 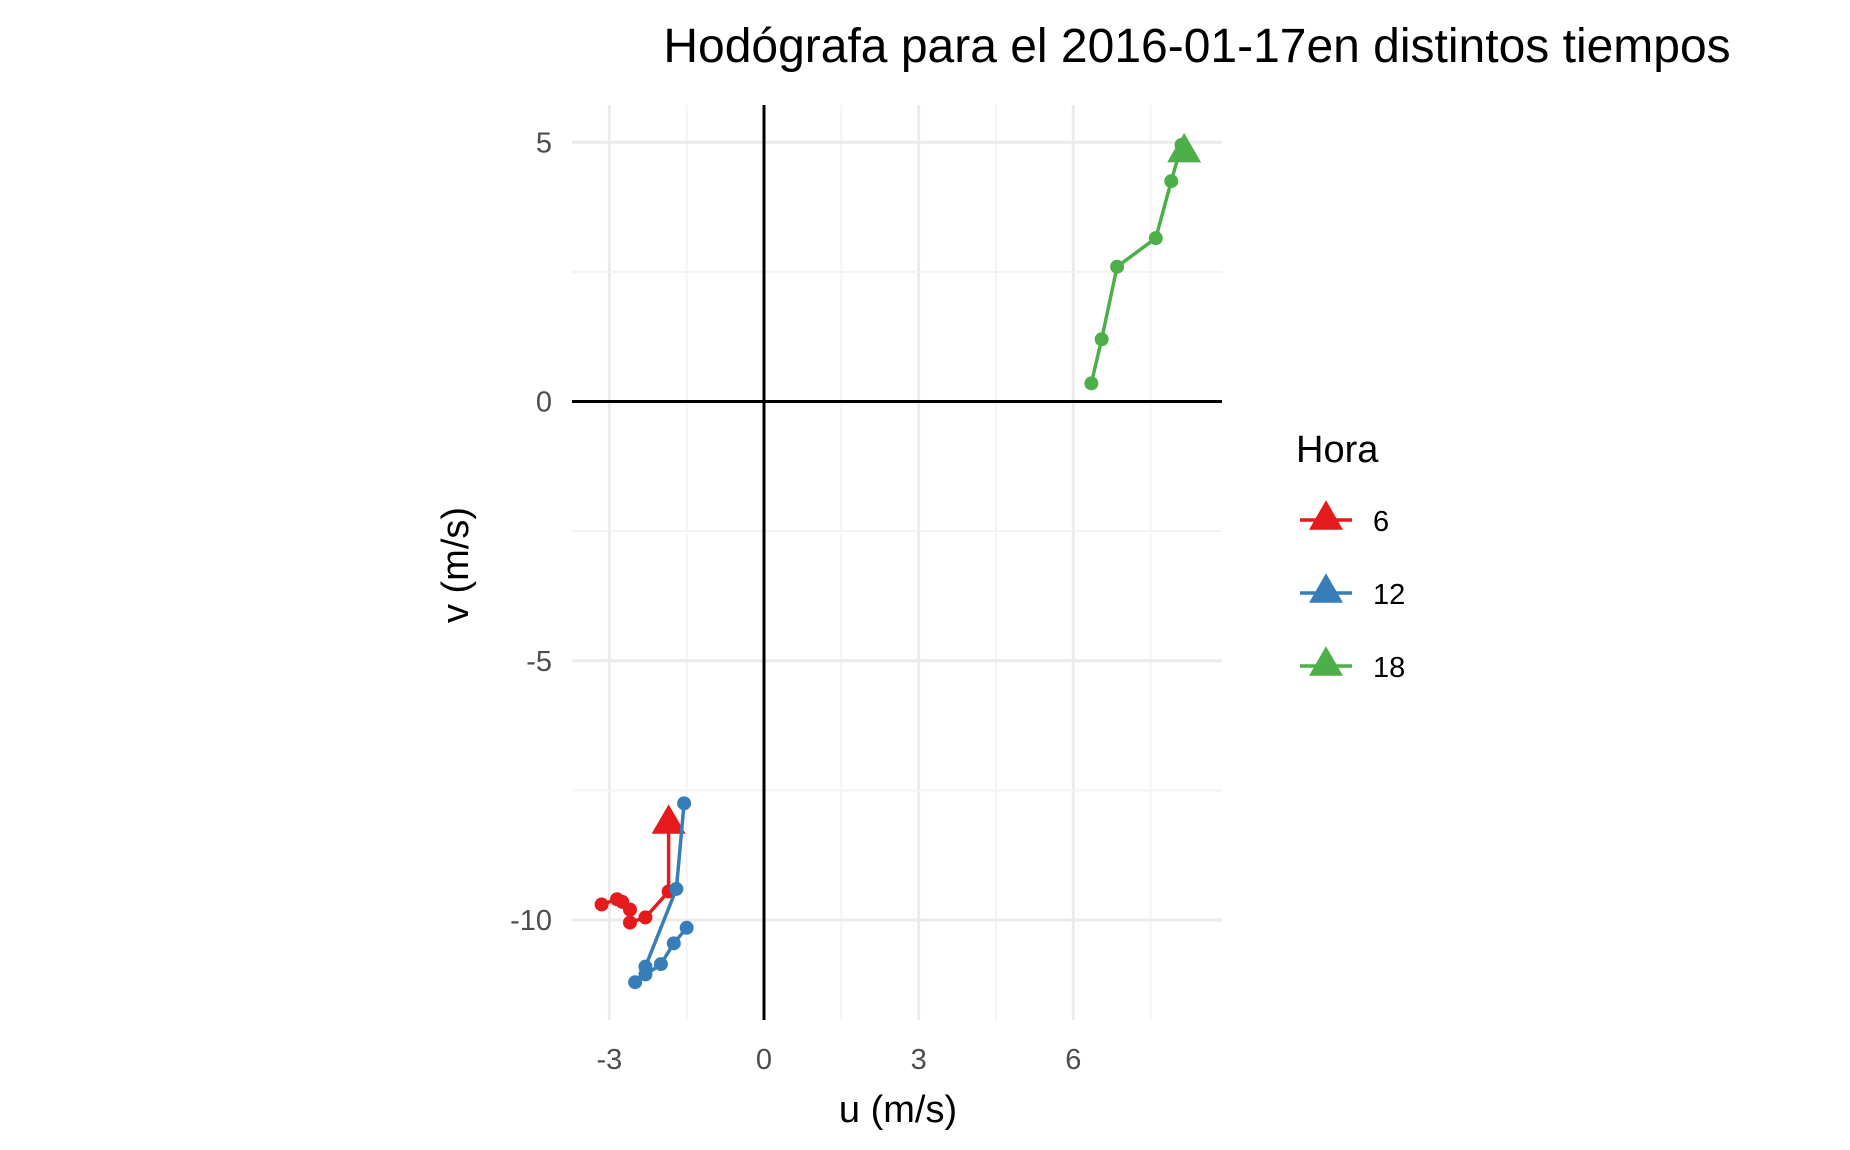 What do you see at coordinates (1337, 450) in the screenshot?
I see `legend-title: Hora` at bounding box center [1337, 450].